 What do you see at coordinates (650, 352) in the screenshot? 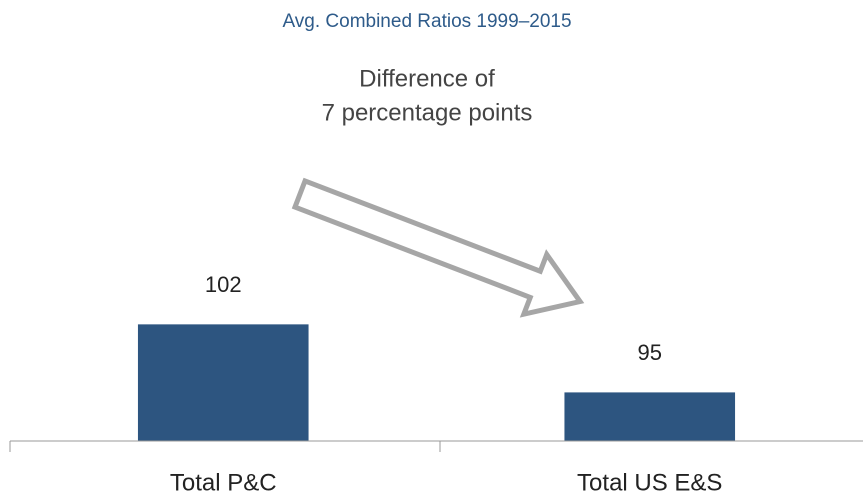
I see `value-label: 95` at bounding box center [650, 352].